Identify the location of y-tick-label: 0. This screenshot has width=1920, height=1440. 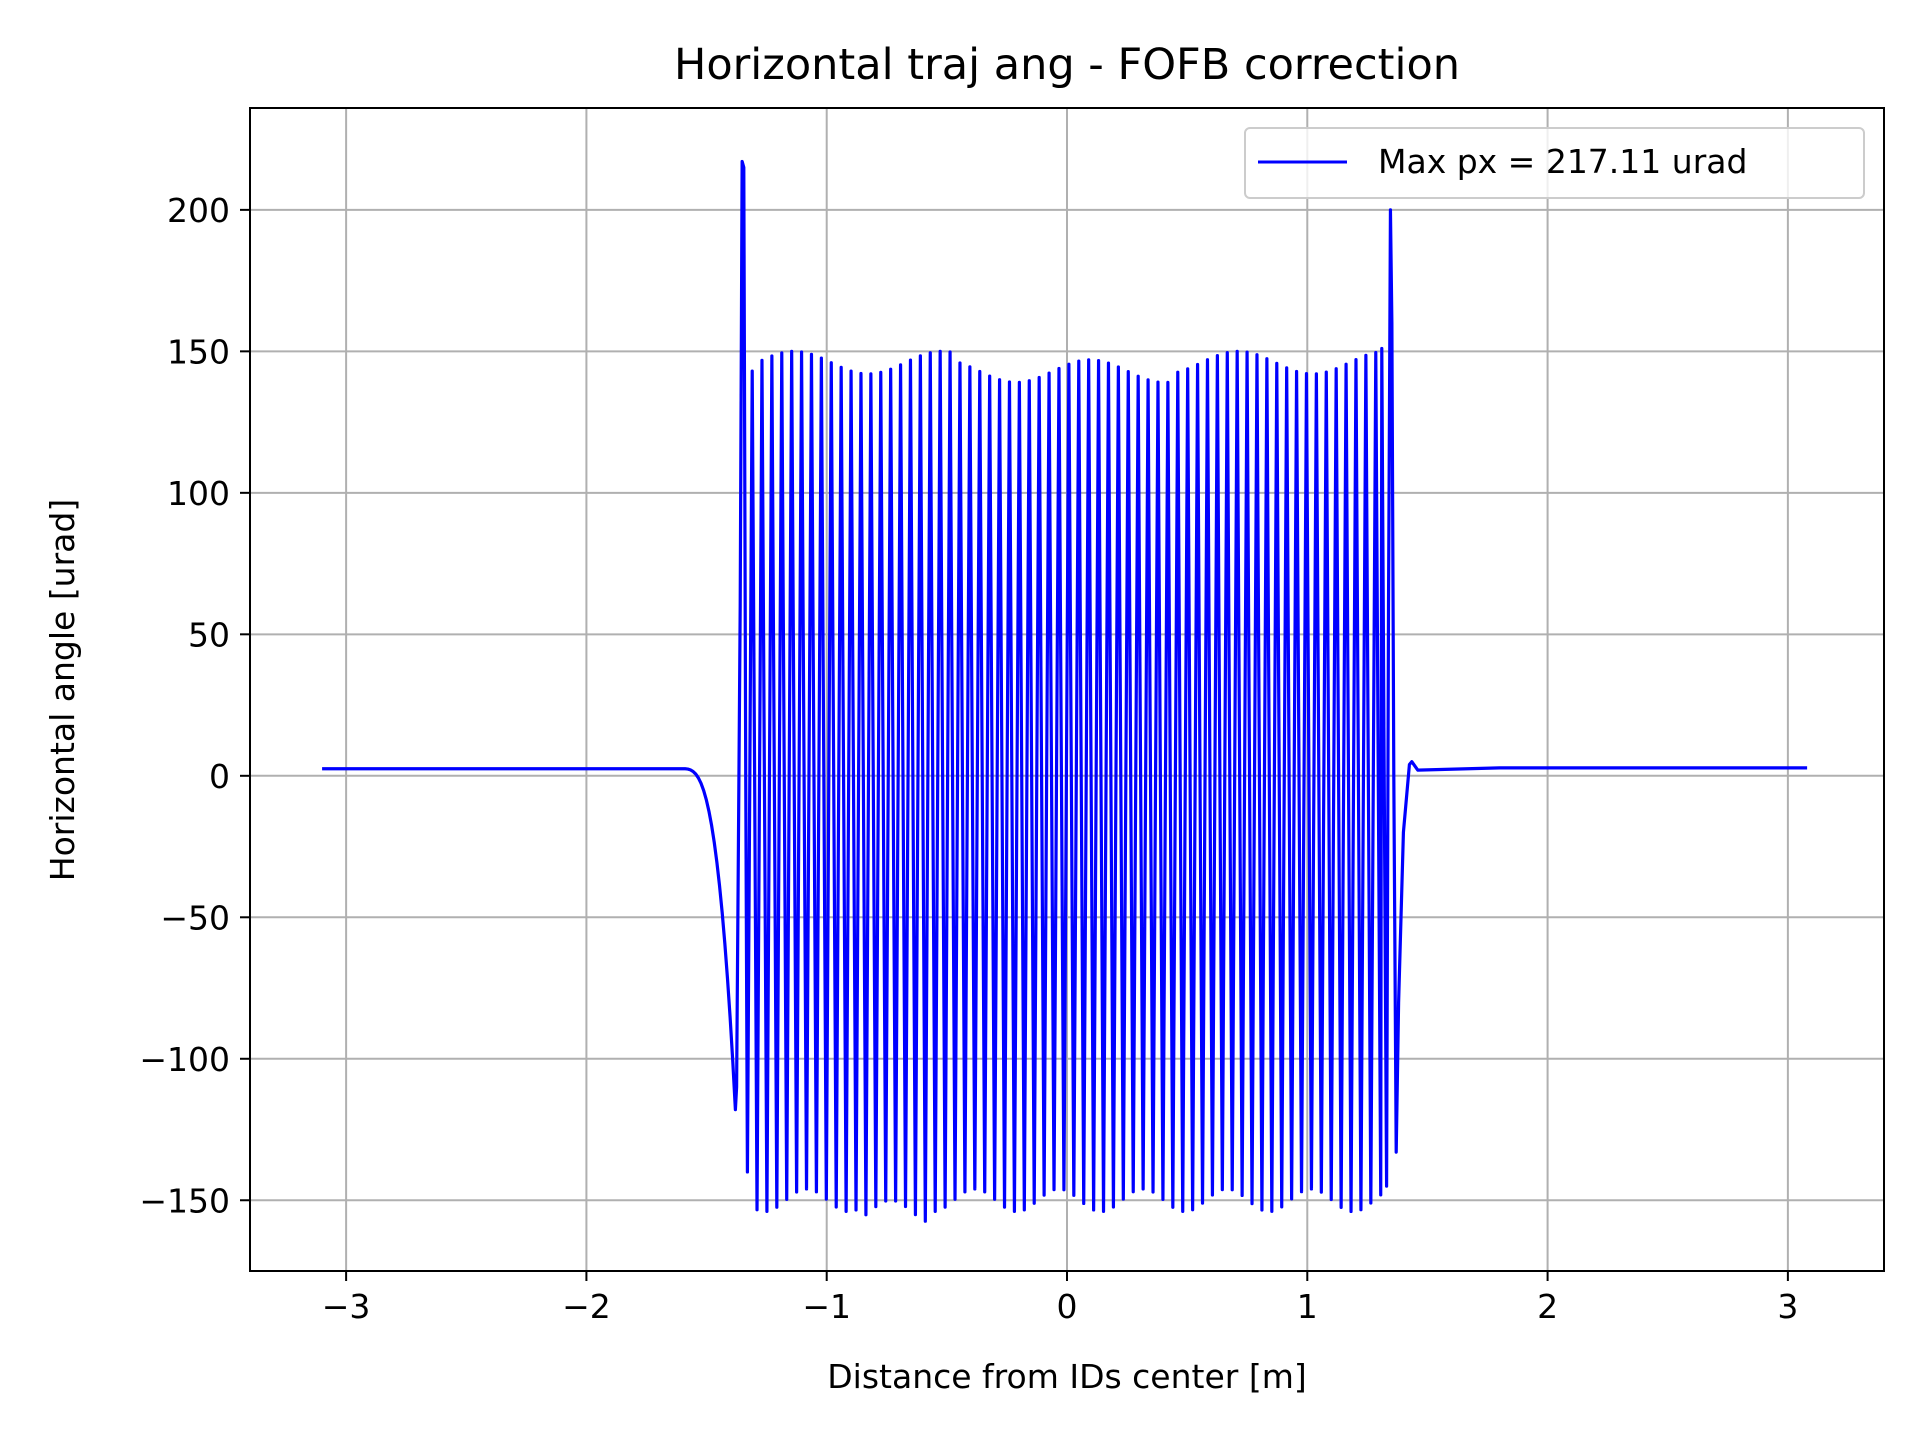
(219, 776).